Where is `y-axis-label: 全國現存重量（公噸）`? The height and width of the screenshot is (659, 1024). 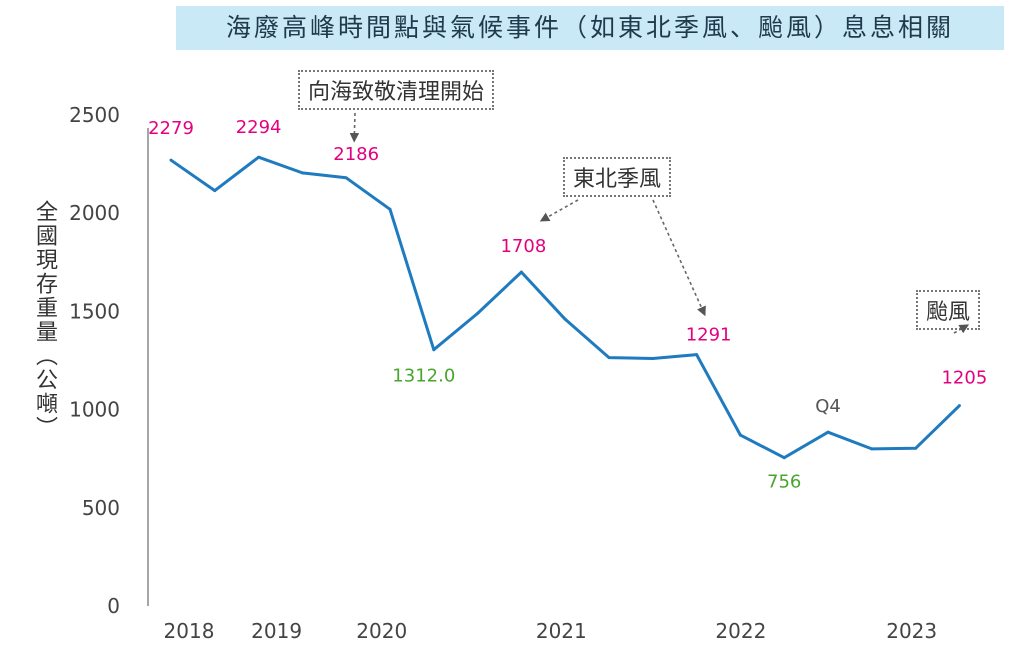
y-axis-label: 全國現存重量（公噸） is located at coordinates (44, 320).